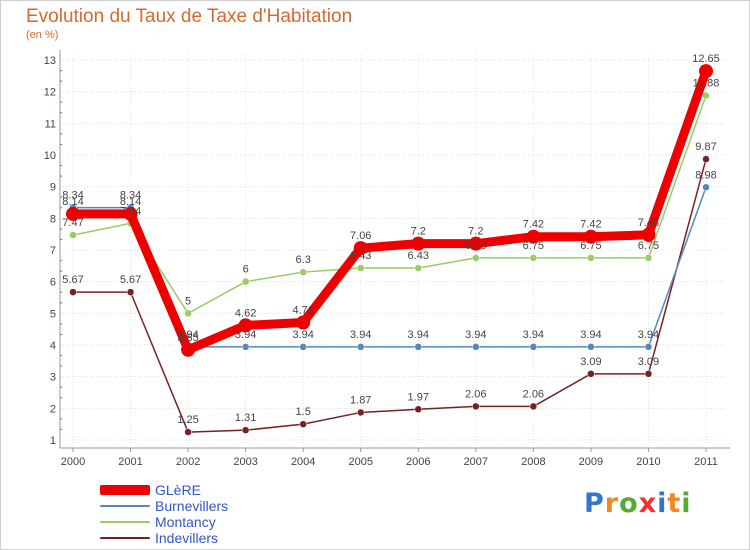  Describe the element at coordinates (303, 412) in the screenshot. I see `data-label: 1.5` at that location.